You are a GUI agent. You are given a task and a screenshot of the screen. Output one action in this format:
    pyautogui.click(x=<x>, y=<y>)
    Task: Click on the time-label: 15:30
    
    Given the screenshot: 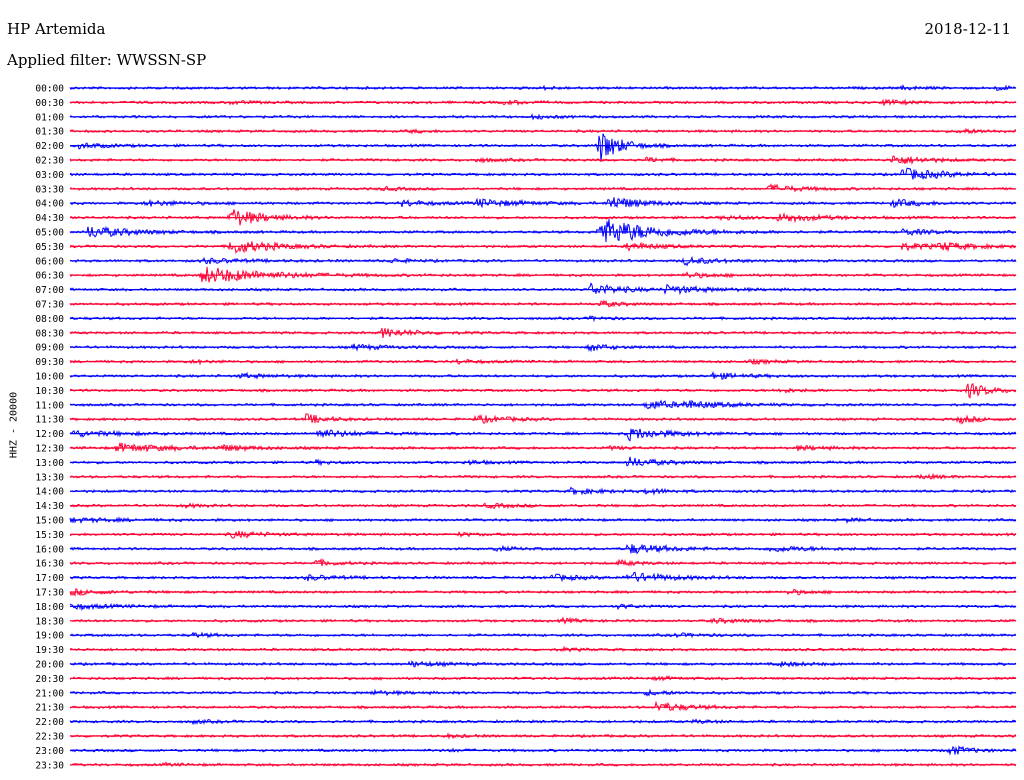 What is the action you would take?
    pyautogui.click(x=49, y=535)
    